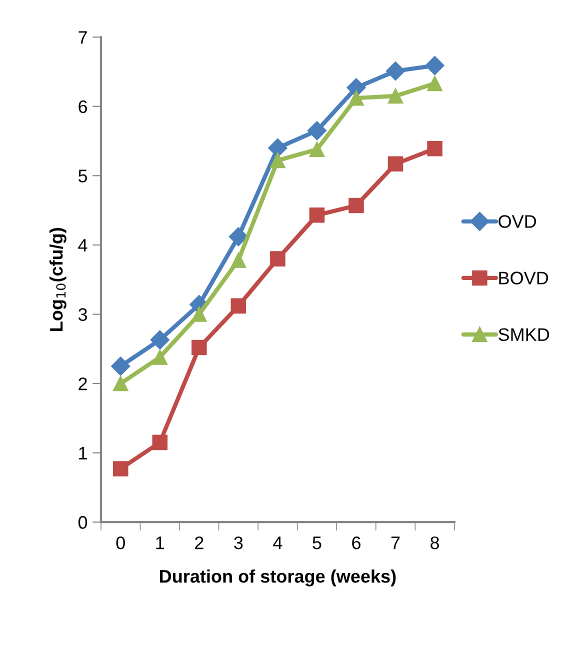 The height and width of the screenshot is (651, 561). I want to click on y-tick-label: 4, so click(83, 245).